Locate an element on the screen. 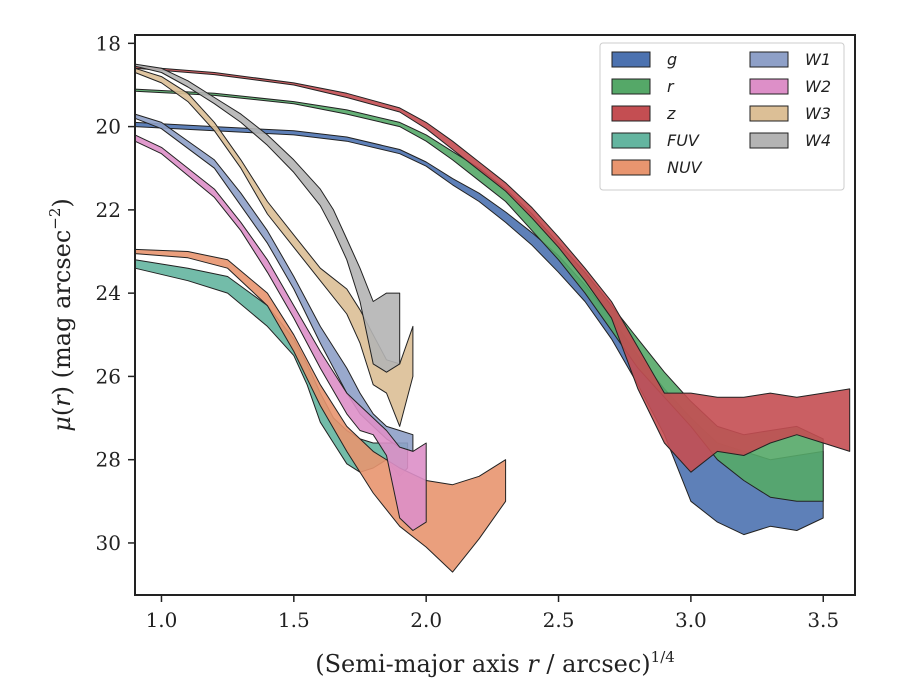 The width and height of the screenshot is (900, 700). x-tick-label: 3.5 is located at coordinates (823, 620).